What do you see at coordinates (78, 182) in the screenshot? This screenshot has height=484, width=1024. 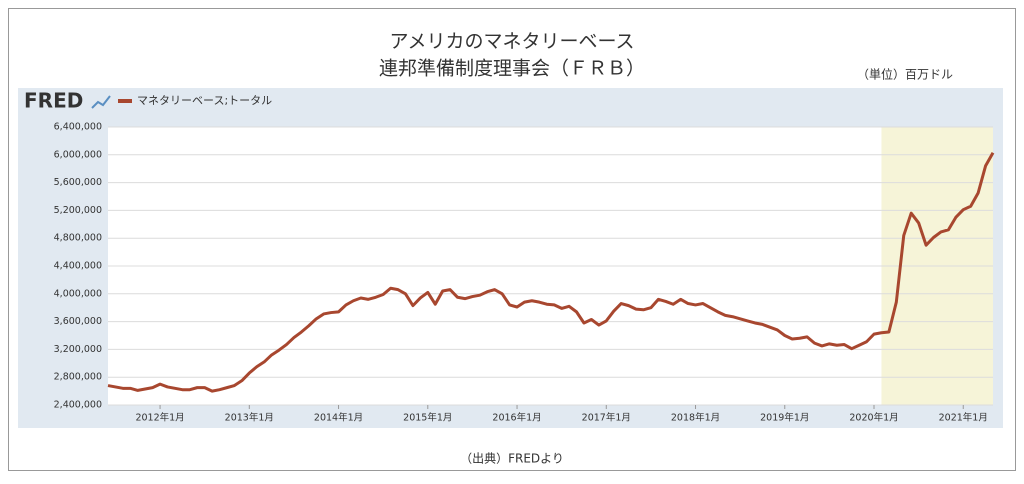 I see `y-tick-label: 5,600,000` at bounding box center [78, 182].